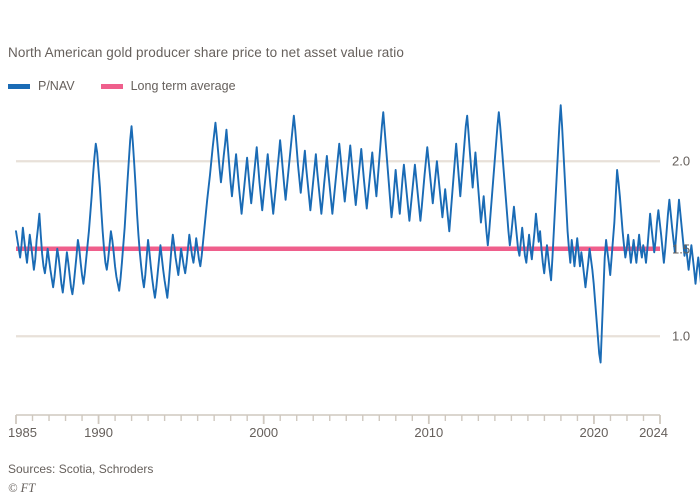 Image resolution: width=700 pixels, height=500 pixels. I want to click on y-tick-label-1.0: 1.0, so click(681, 336).